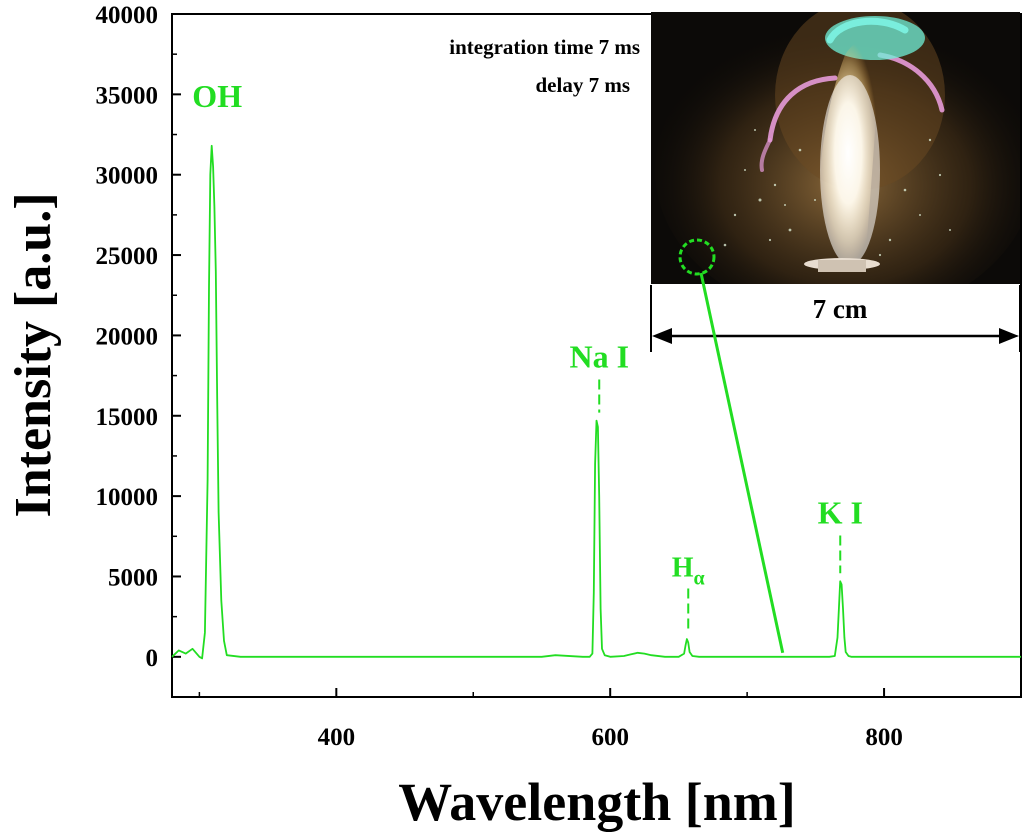  What do you see at coordinates (583, 85) in the screenshot?
I see `note-delay: delay 7 ms` at bounding box center [583, 85].